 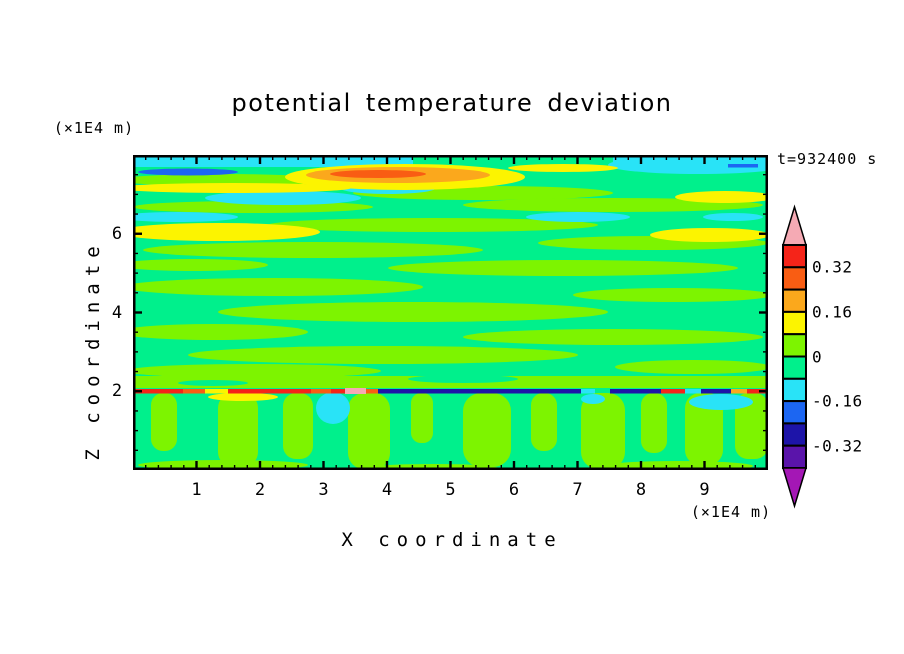 I want to click on x-axis-unit-label: (×1E4 m), so click(x=731, y=512).